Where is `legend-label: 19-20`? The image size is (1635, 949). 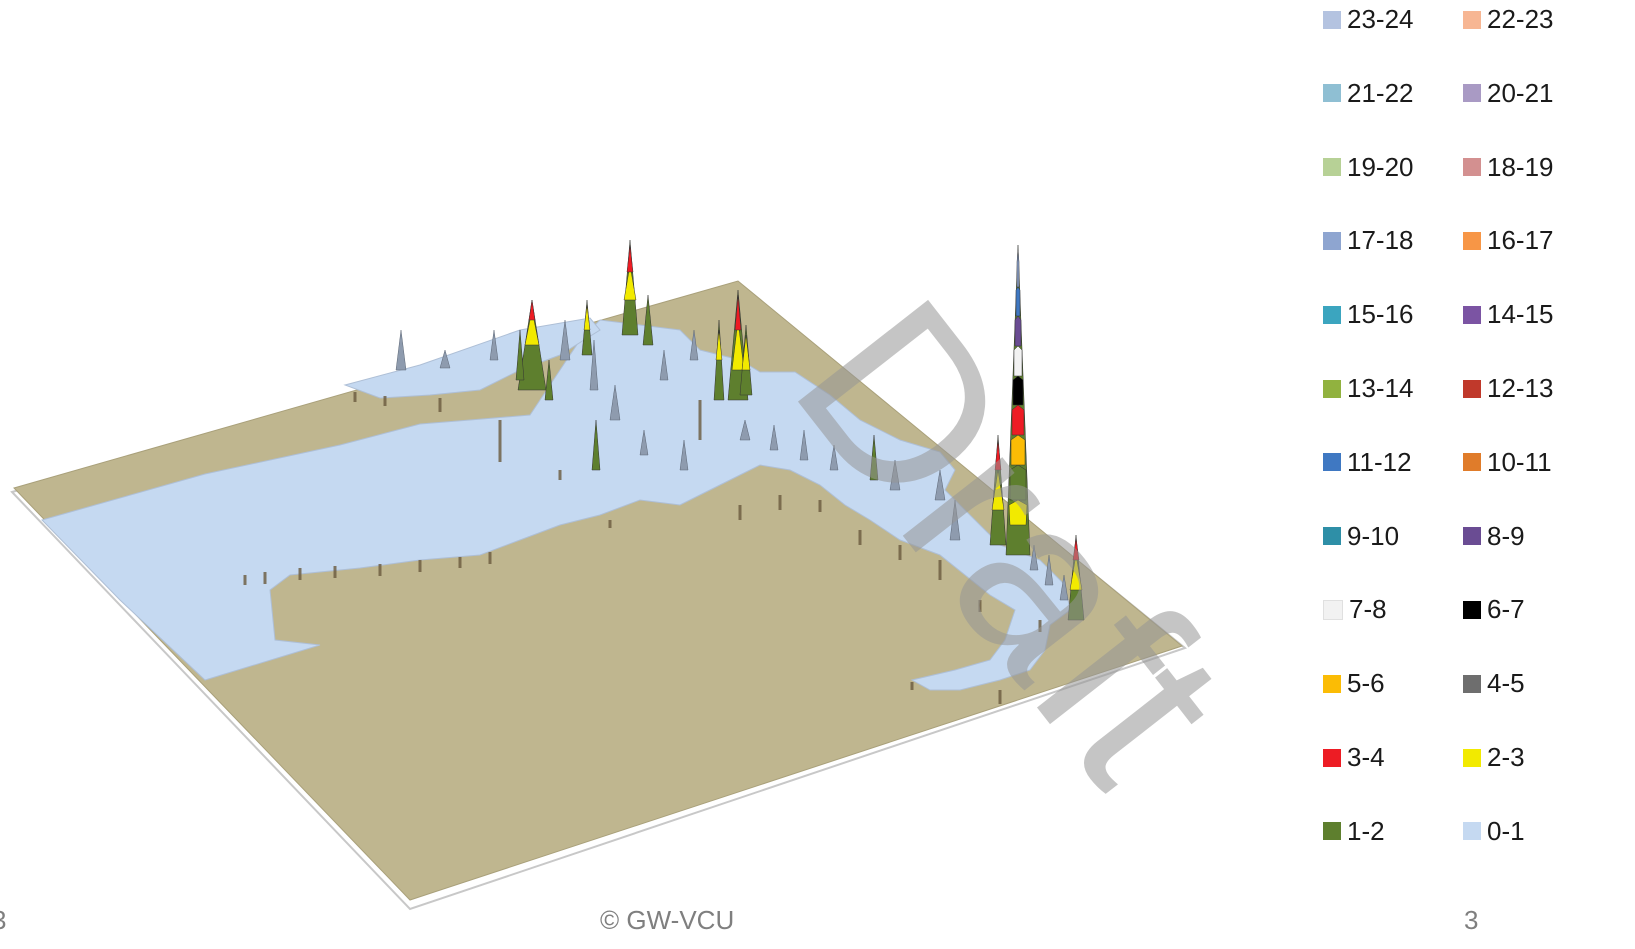 legend-label: 19-20 is located at coordinates (1380, 166).